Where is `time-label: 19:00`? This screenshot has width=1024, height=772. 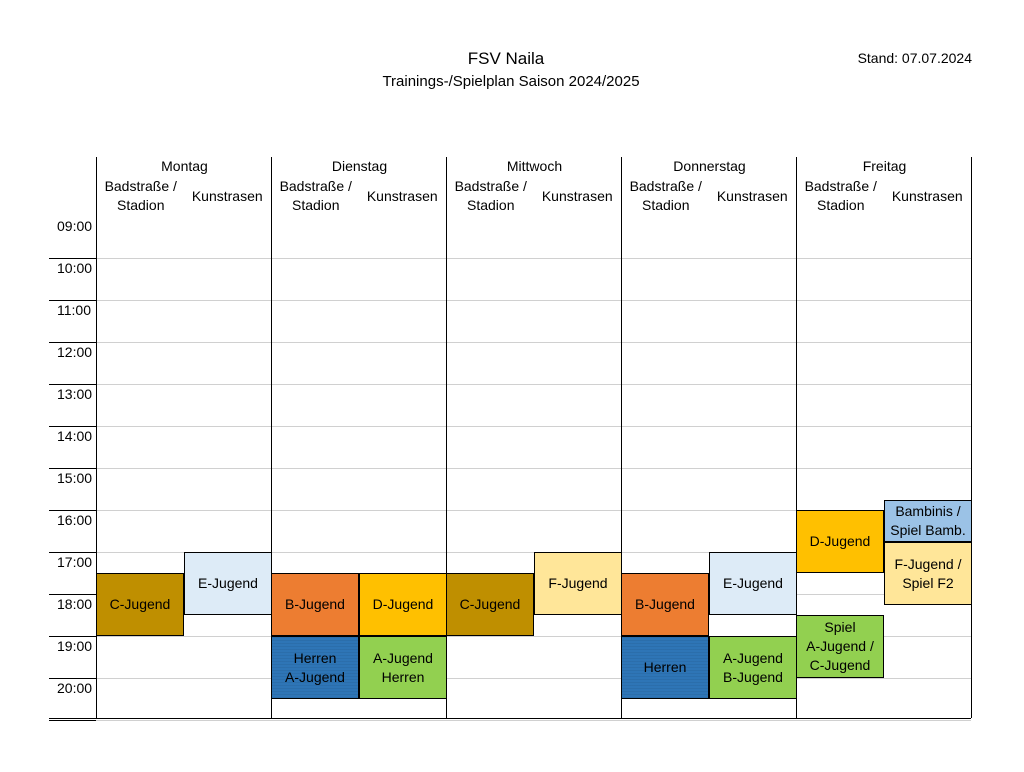 time-label: 19:00 is located at coordinates (75, 646).